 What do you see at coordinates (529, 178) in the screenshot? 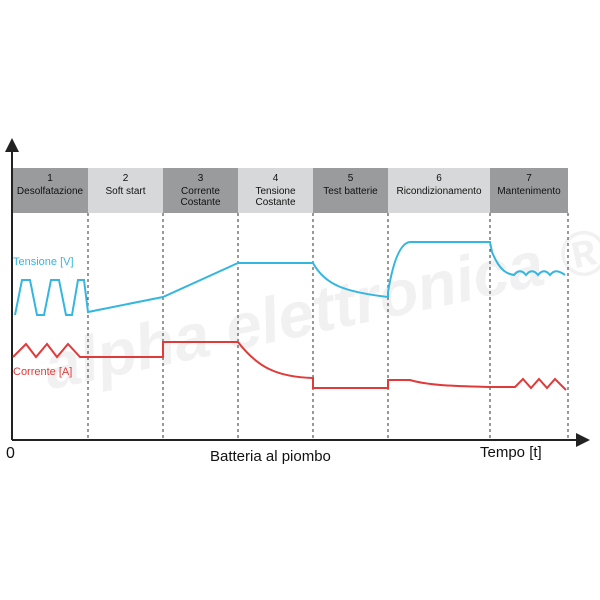
I see `phase-number: 7` at bounding box center [529, 178].